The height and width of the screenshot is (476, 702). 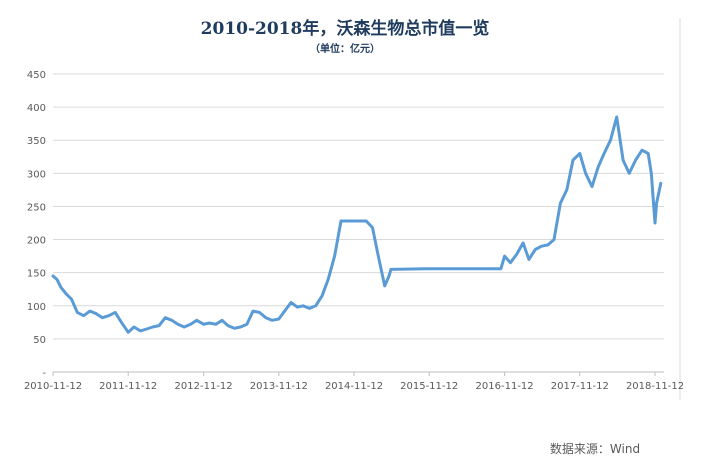 I want to click on x-tick-label: 2014-11-12, so click(x=354, y=386).